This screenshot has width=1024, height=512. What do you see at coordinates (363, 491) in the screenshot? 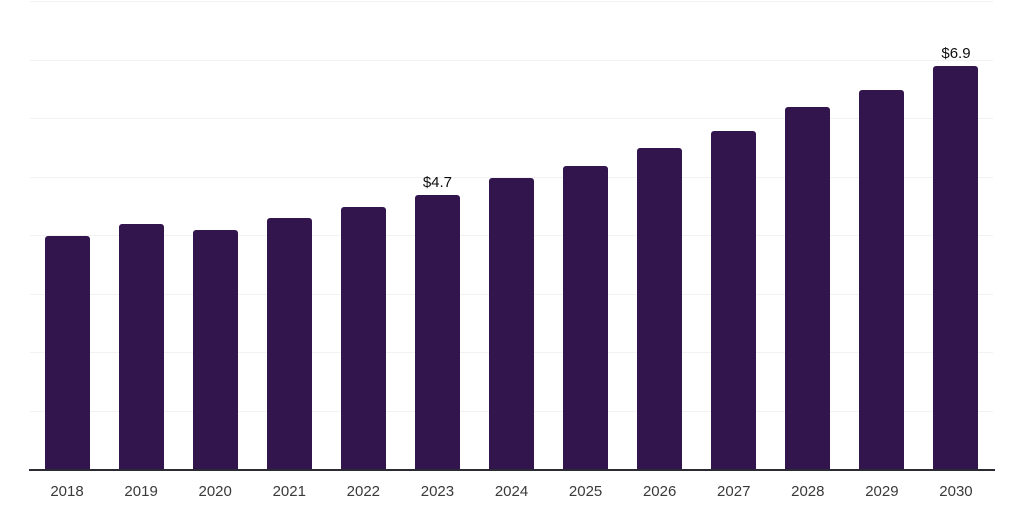
I see `x-tick-label-2022: 2022` at bounding box center [363, 491].